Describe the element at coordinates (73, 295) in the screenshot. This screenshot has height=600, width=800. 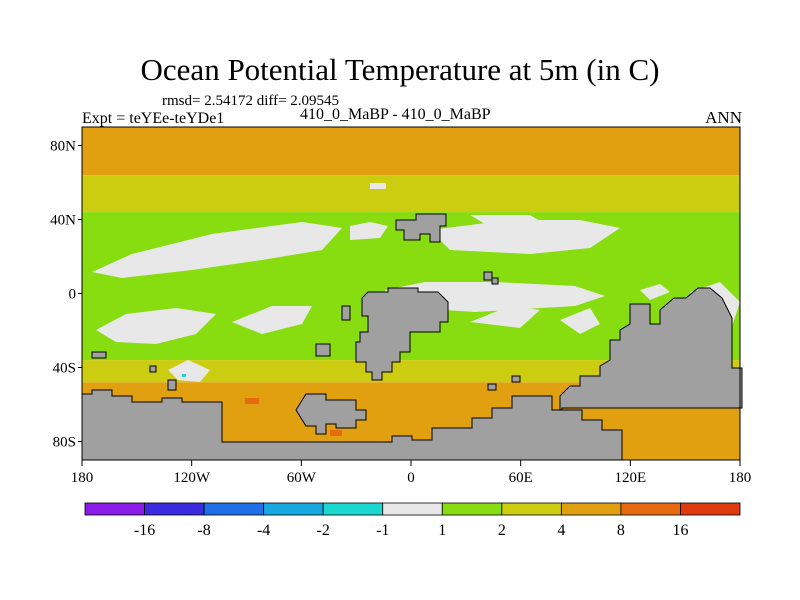
I see `y-tick-label: 0` at that location.